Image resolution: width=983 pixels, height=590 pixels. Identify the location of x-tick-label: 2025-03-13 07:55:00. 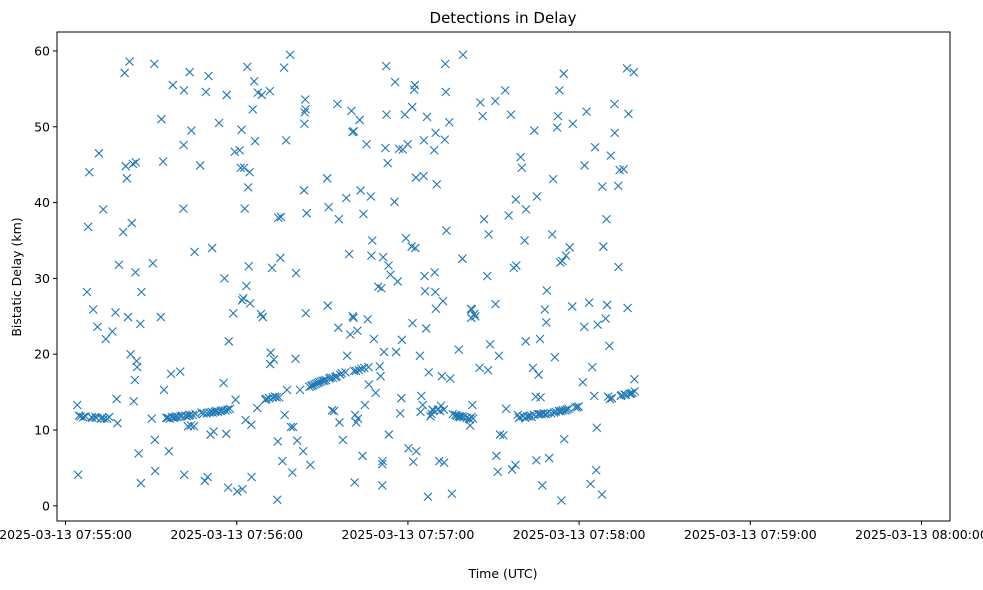
(66, 534).